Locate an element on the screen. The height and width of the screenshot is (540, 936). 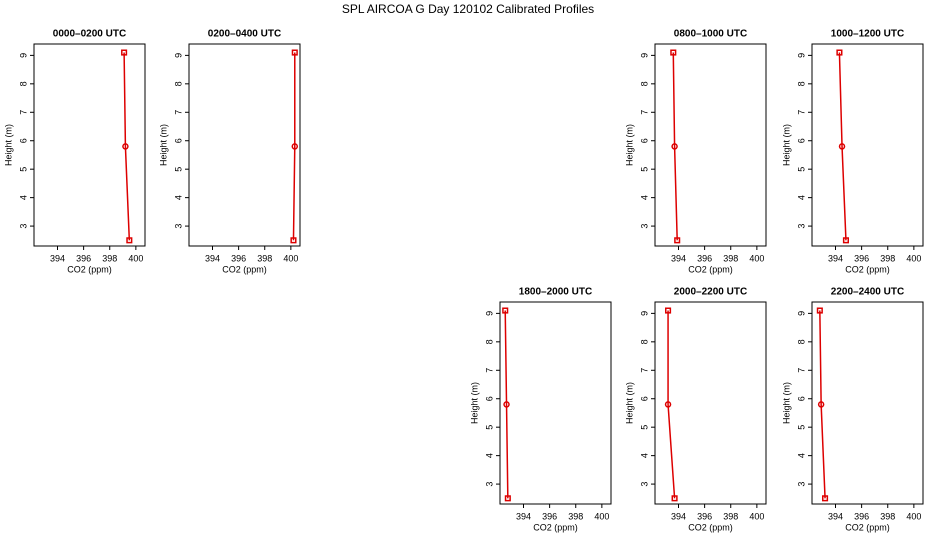
panel-title: 0800–1000 UTC is located at coordinates (710, 34).